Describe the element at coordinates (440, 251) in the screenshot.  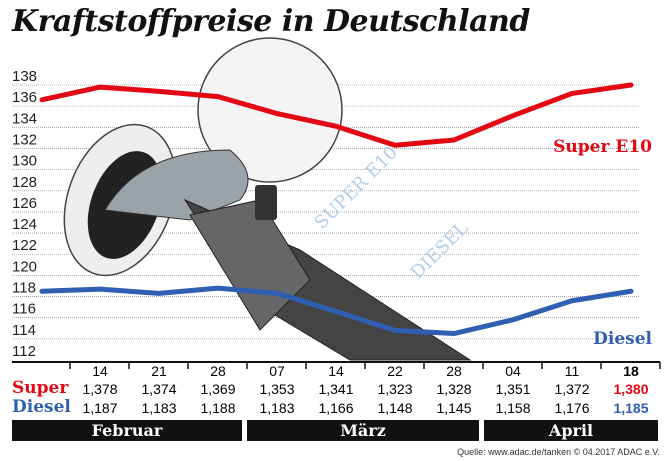
I see `watermark-diesel: DIESEL` at that location.